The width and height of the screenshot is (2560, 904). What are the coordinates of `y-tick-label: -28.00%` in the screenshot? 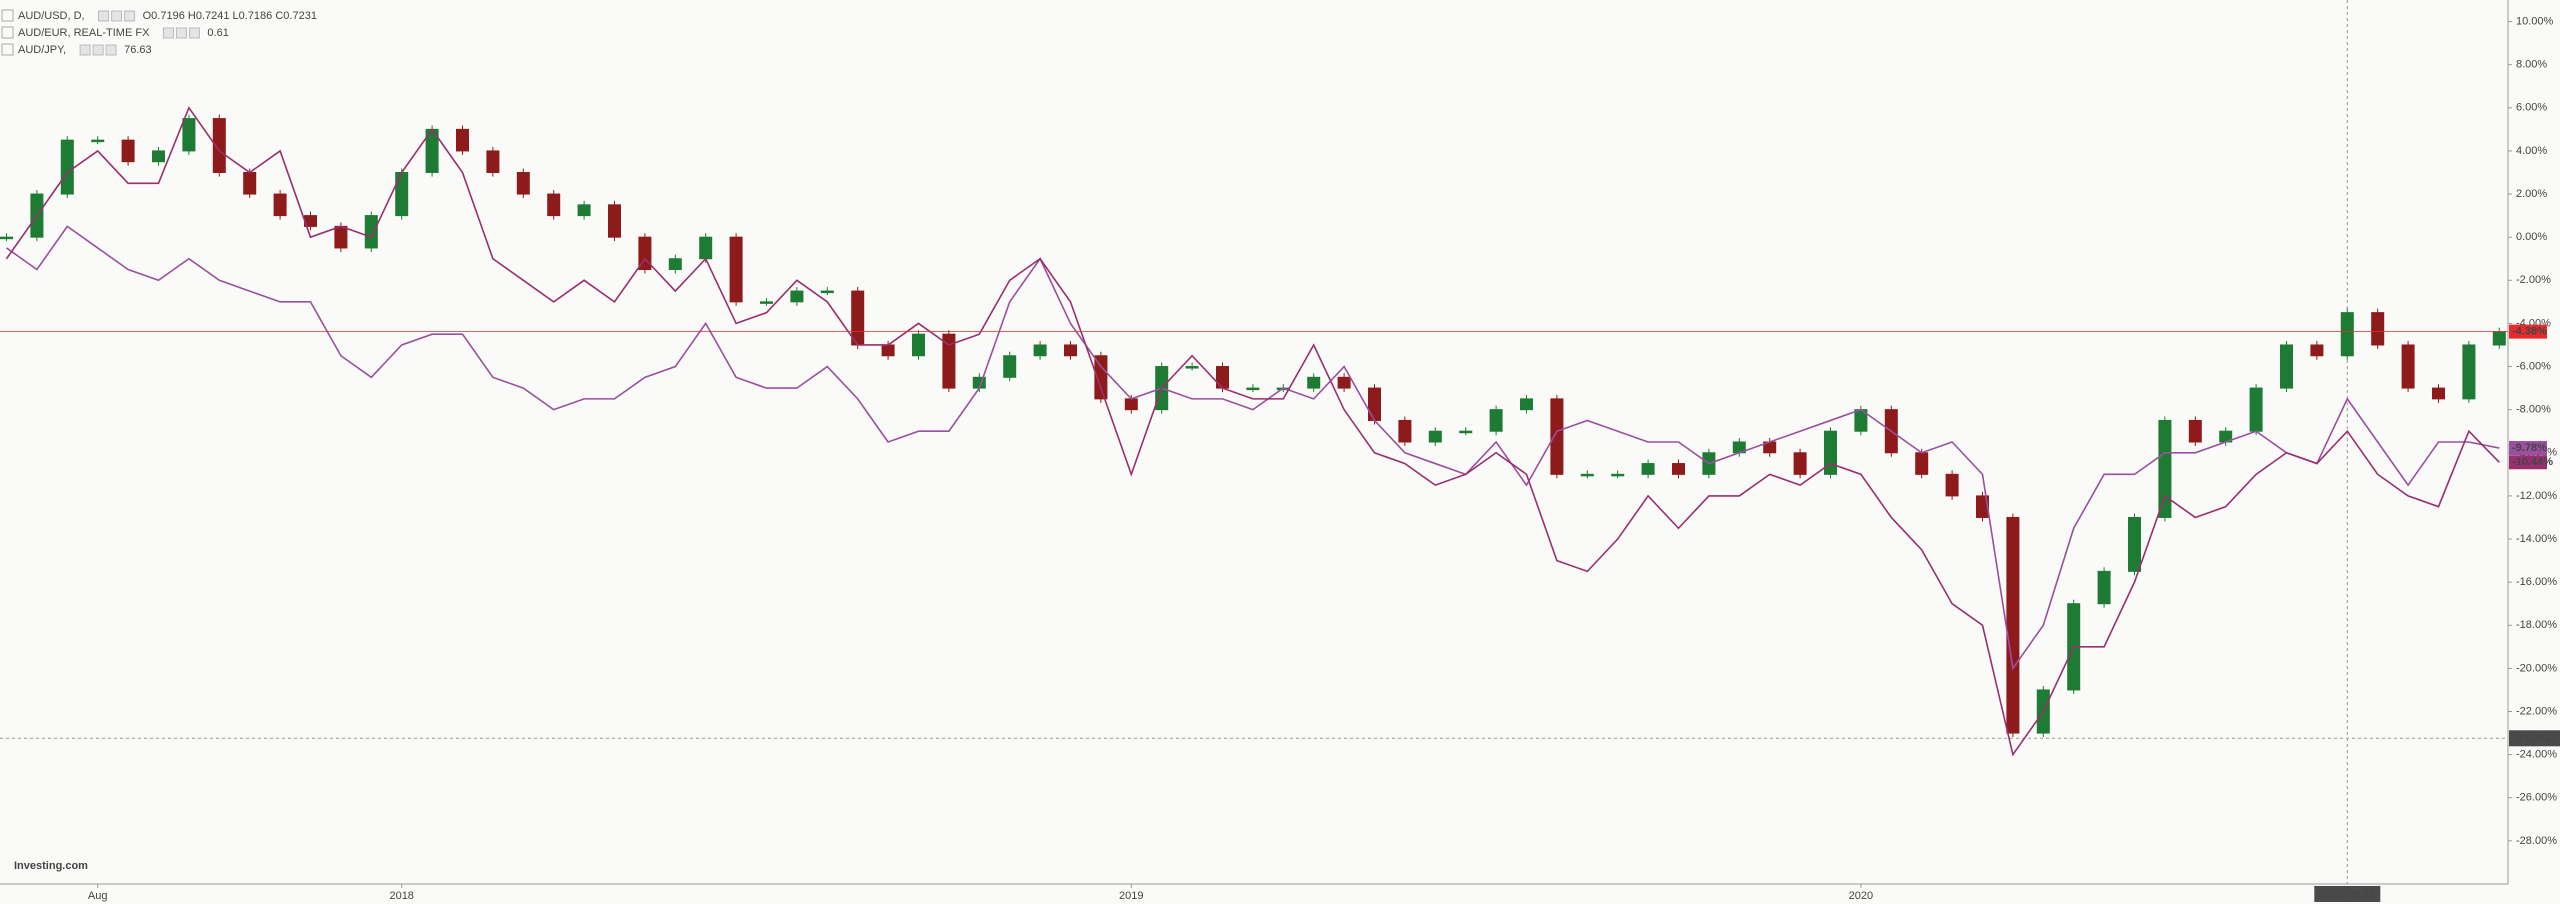 It's located at (2536, 841).